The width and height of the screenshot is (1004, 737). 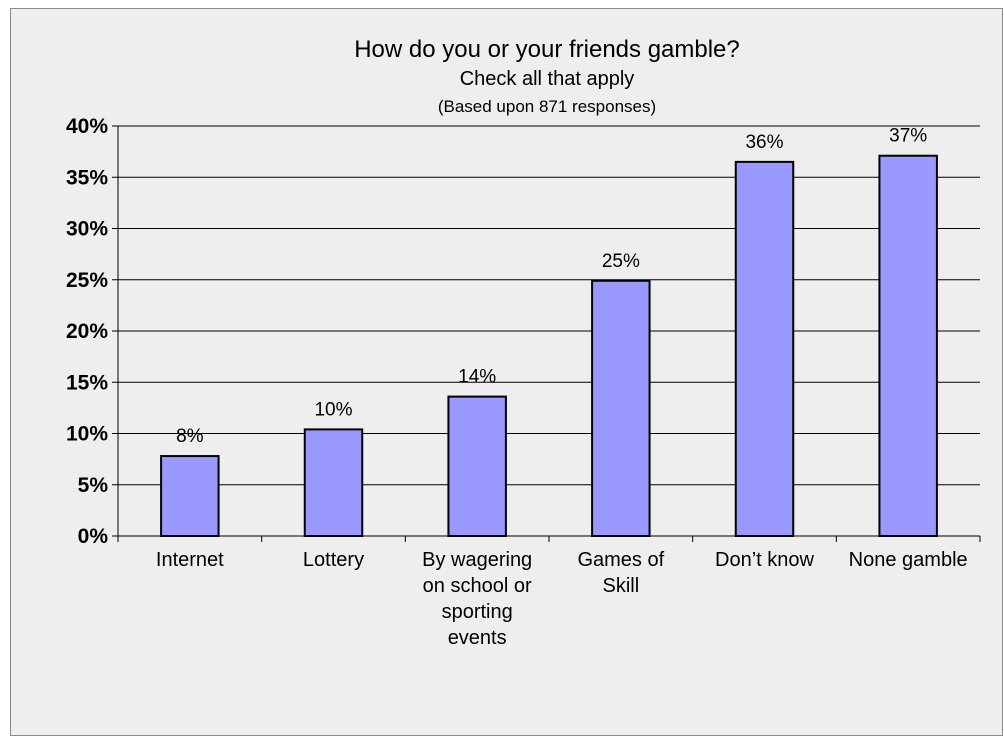 I want to click on y-tick-label: 35%, so click(x=87, y=177).